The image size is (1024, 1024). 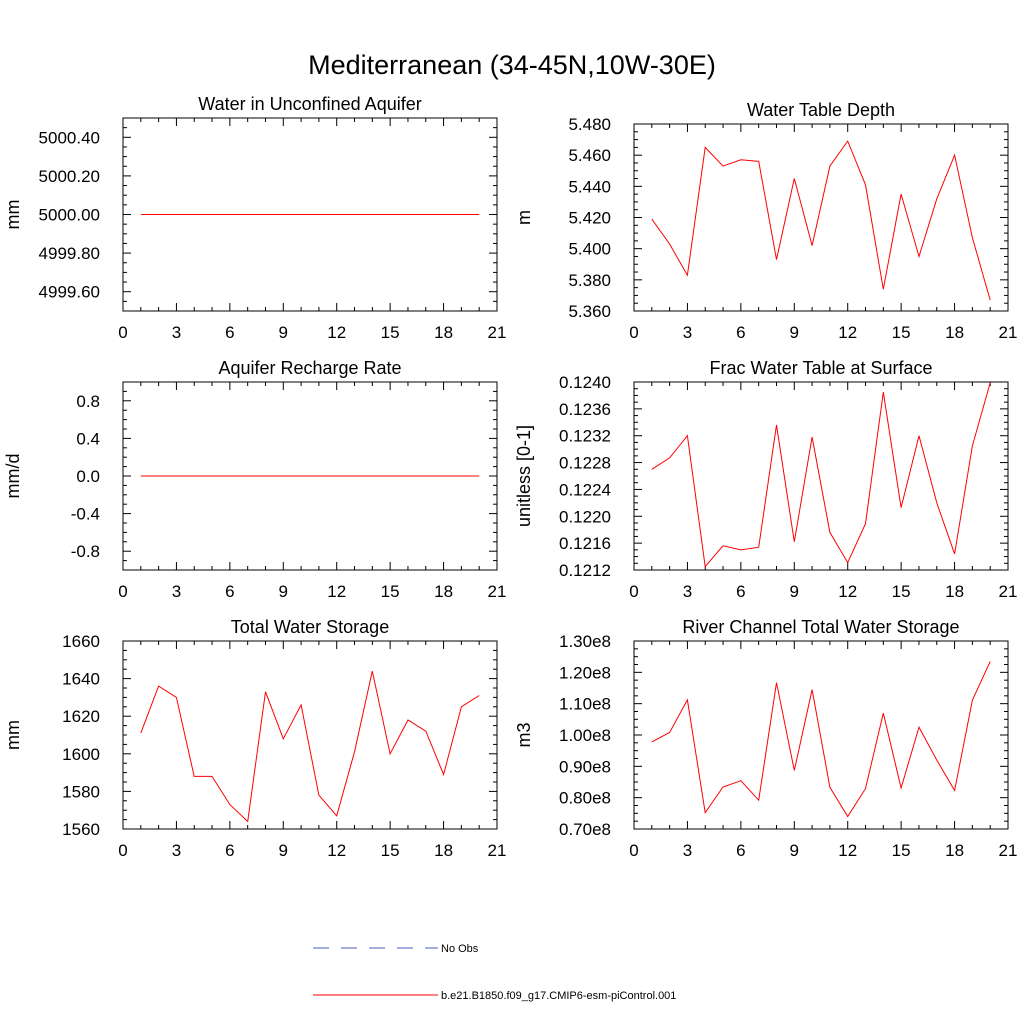 What do you see at coordinates (69, 253) in the screenshot?
I see `y-tick-label: 4999.80` at bounding box center [69, 253].